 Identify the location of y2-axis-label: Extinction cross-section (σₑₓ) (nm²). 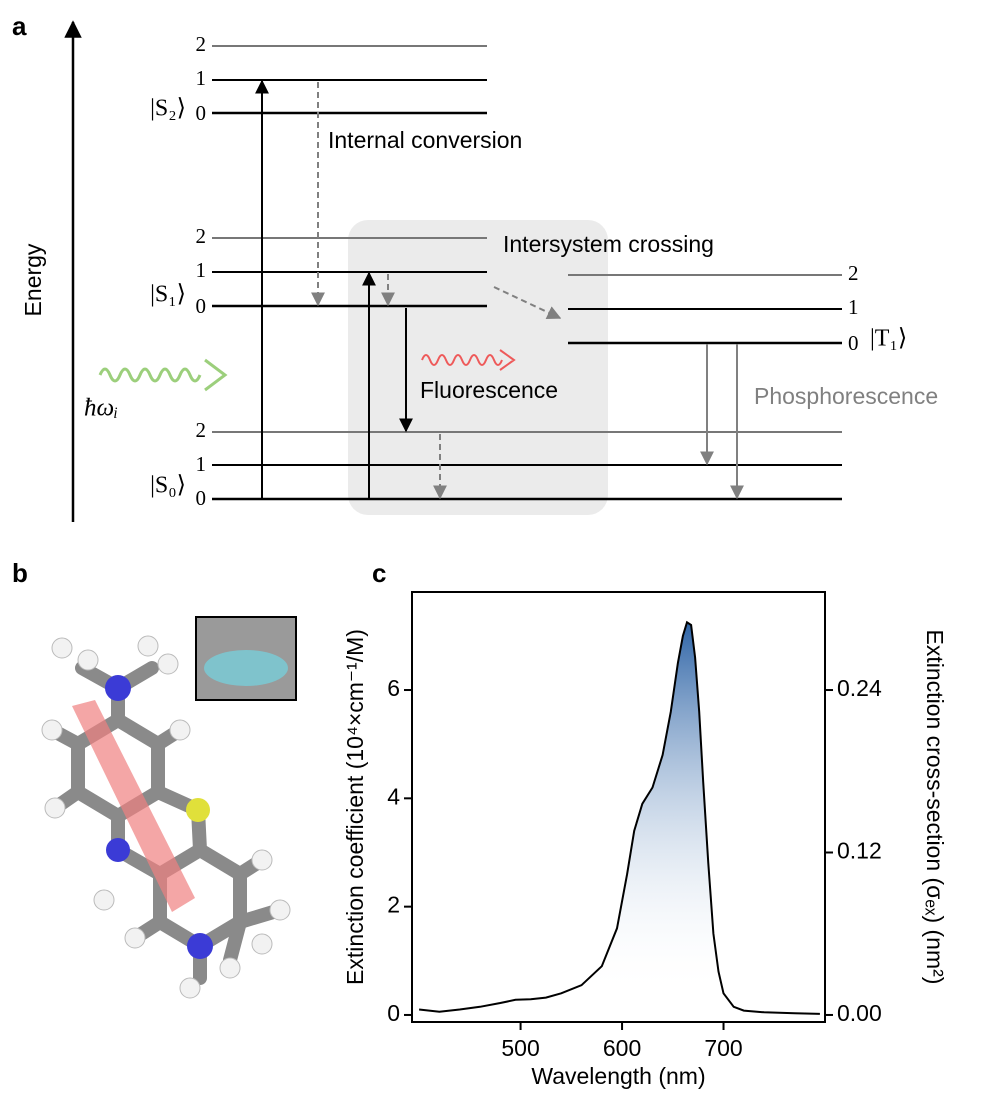
(935, 807).